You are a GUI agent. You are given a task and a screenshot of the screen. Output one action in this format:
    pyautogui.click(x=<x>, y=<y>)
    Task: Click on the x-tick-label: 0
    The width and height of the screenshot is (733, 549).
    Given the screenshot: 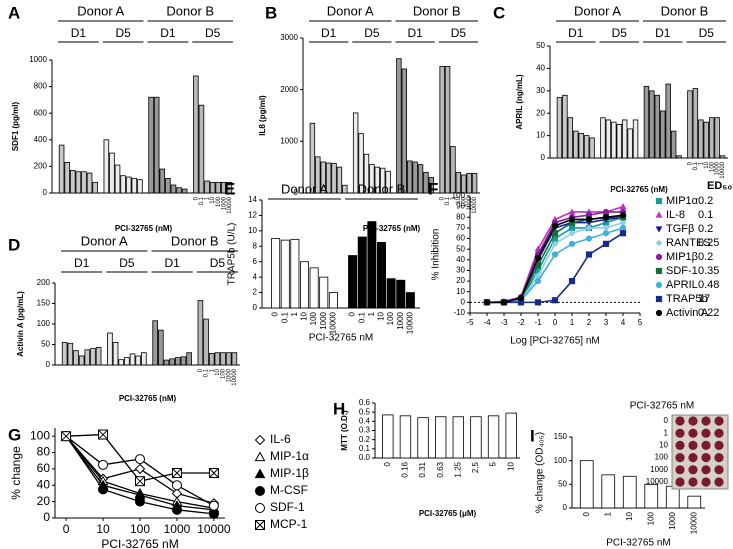 What is the action you would take?
    pyautogui.click(x=196, y=198)
    